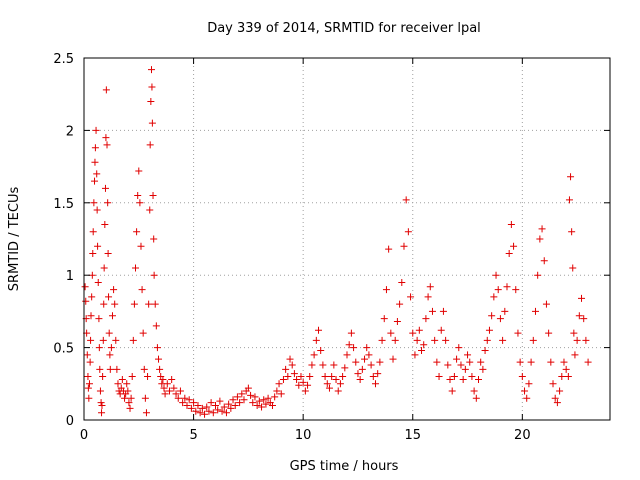 The image size is (640, 480). What do you see at coordinates (63, 349) in the screenshot?
I see `y-tick-label: 0.5` at bounding box center [63, 349].